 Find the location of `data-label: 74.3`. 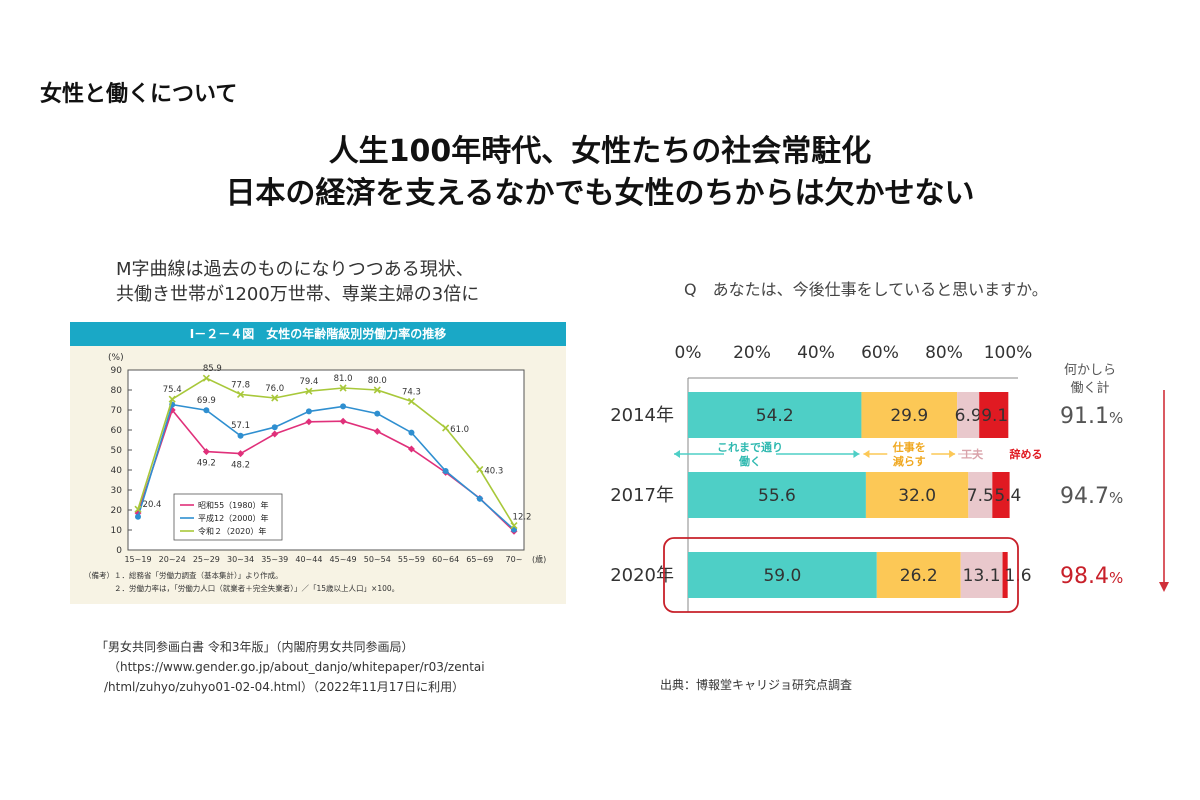

data-label: 74.3 is located at coordinates (411, 392).